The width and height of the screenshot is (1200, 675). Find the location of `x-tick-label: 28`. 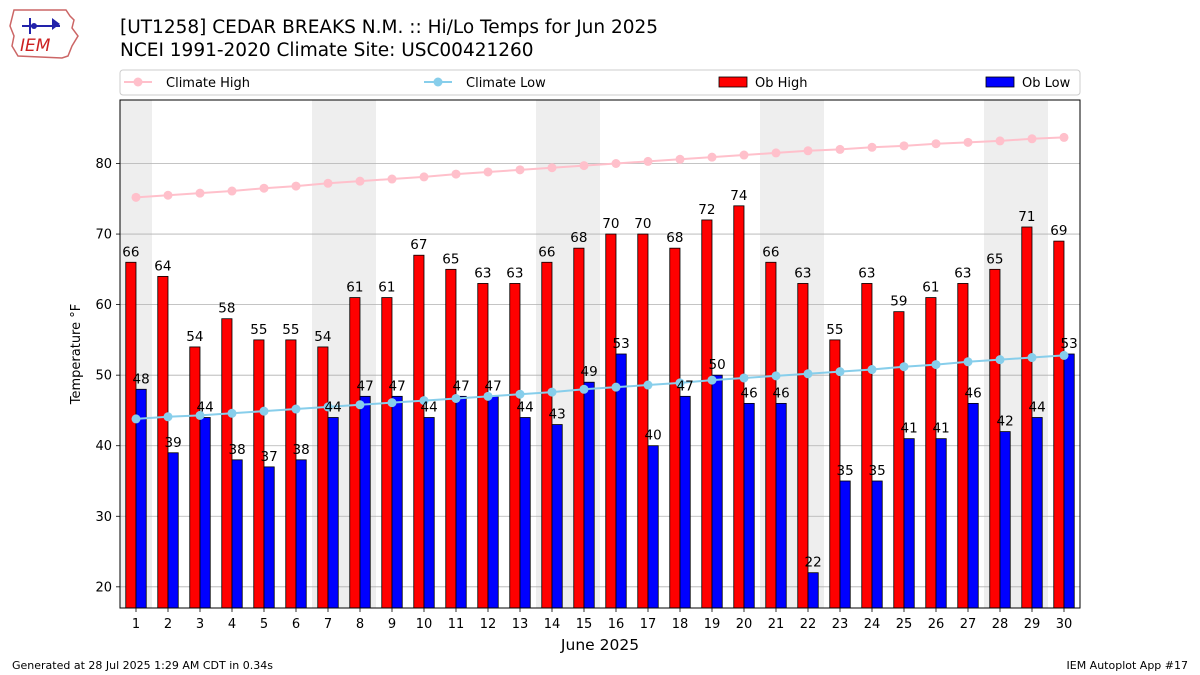

x-tick-label: 28 is located at coordinates (1000, 624).